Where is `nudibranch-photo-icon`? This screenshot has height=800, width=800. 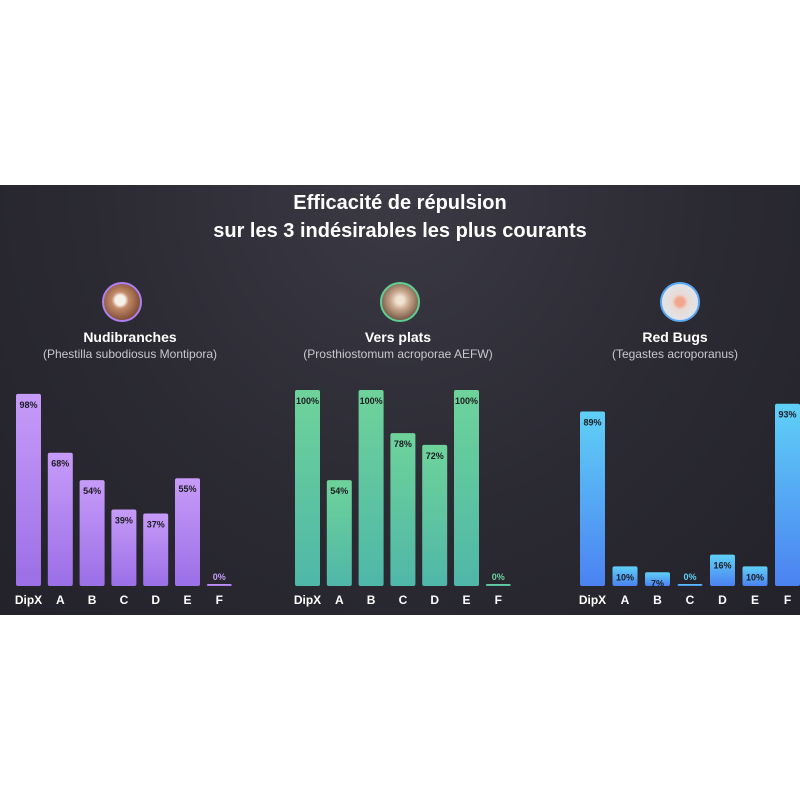 nudibranch-photo-icon is located at coordinates (122, 302).